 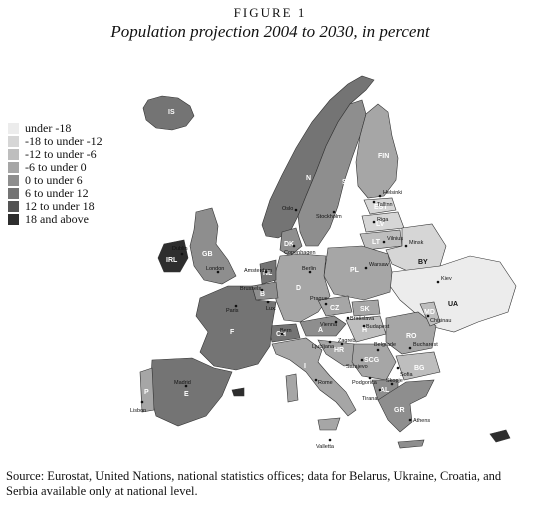 What do you see at coordinates (406, 375) in the screenshot?
I see `city-sofia: Sofia` at bounding box center [406, 375].